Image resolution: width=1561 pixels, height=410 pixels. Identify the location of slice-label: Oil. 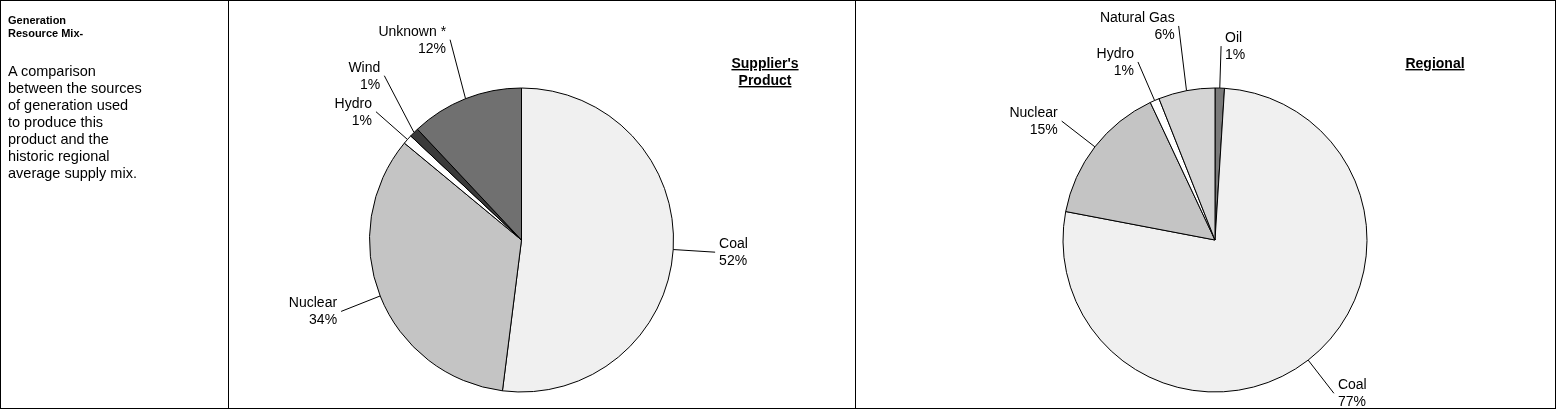
(1234, 37).